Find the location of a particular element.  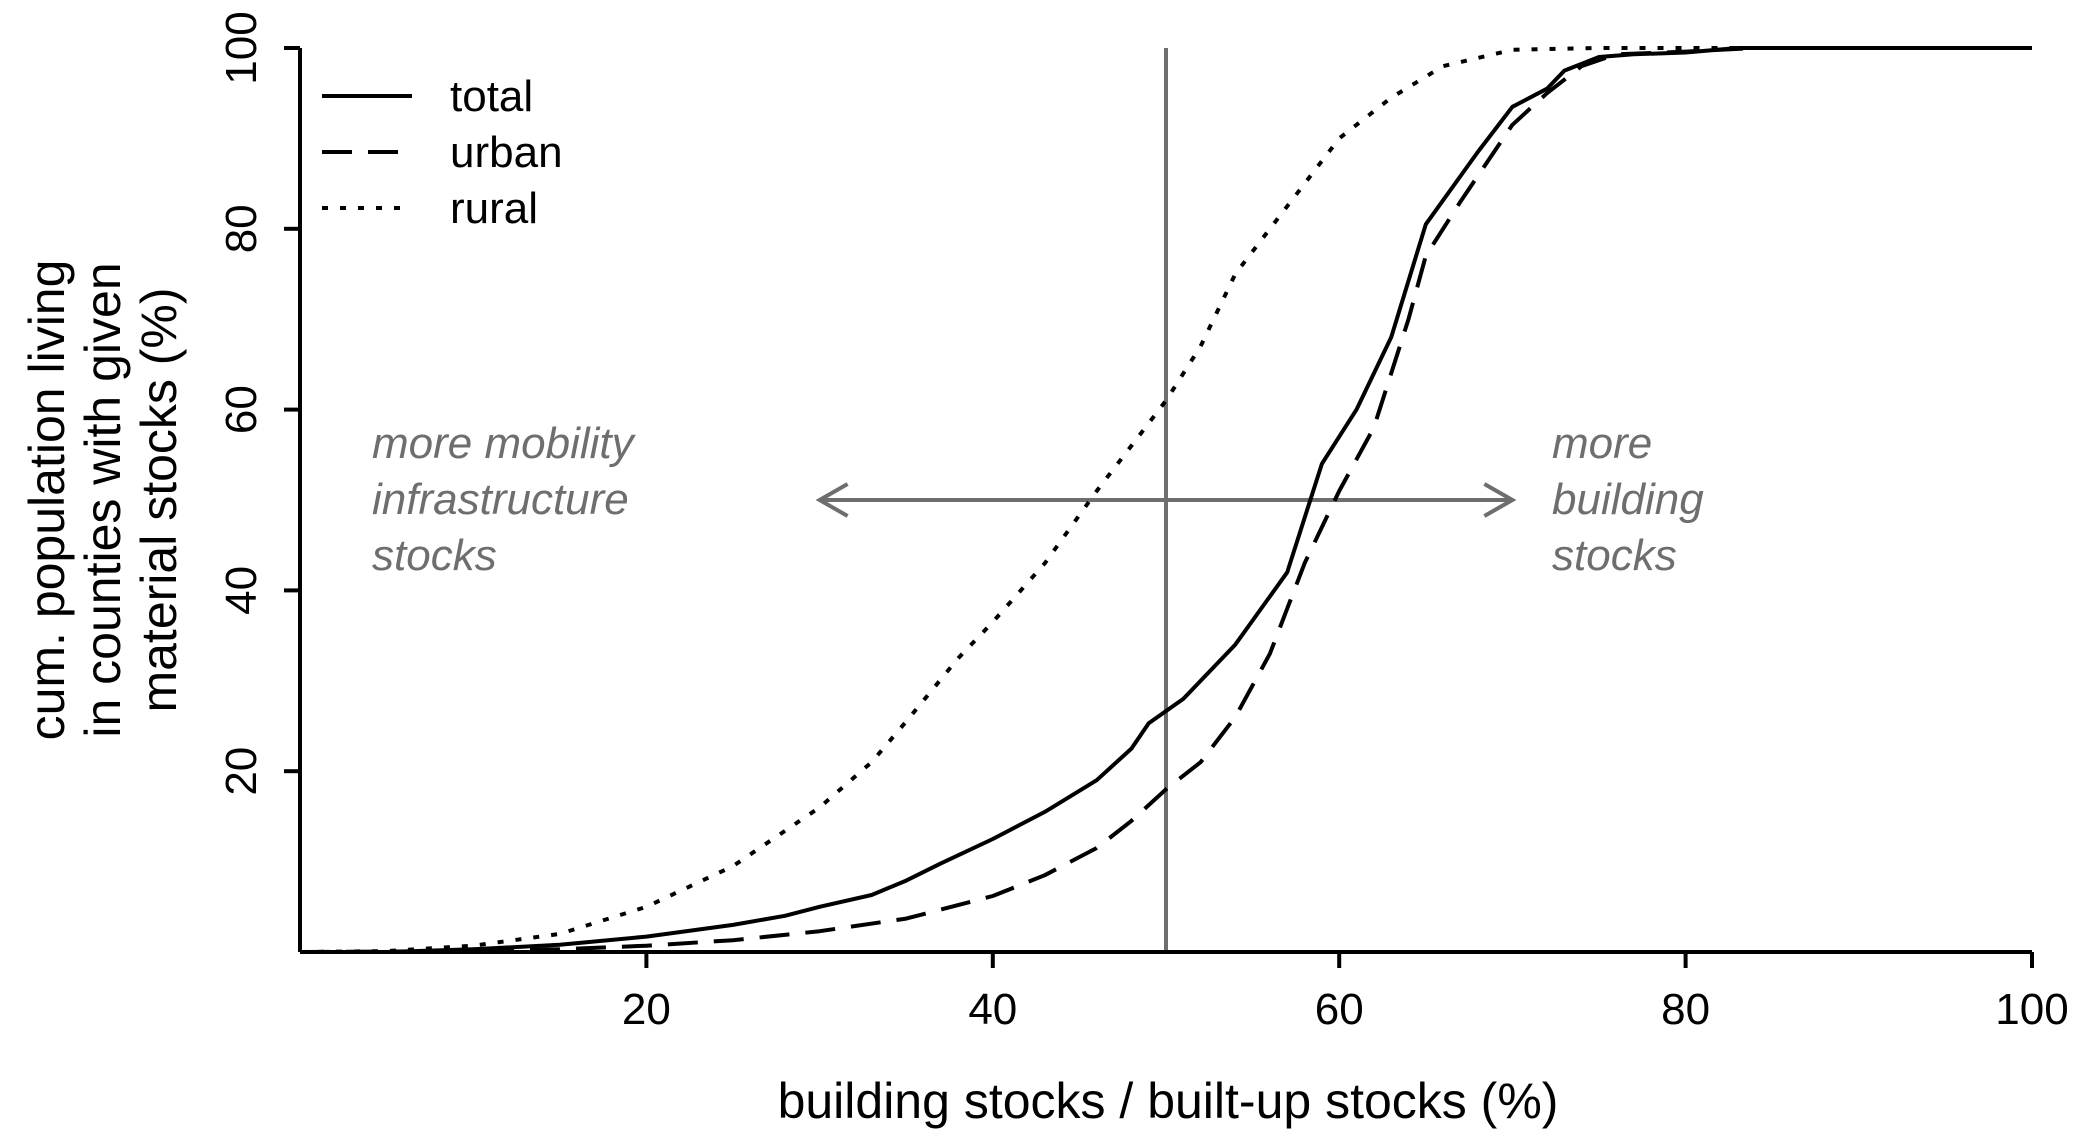

y-axis-label-line: material stocks (%) is located at coordinates (159, 499).